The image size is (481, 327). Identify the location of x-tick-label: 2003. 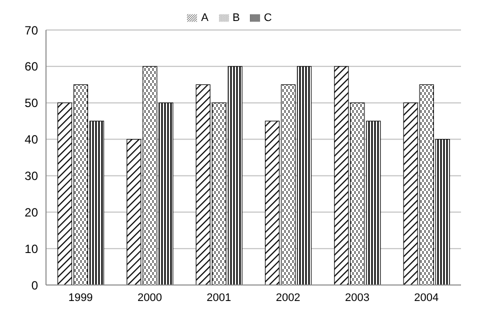
(357, 298).